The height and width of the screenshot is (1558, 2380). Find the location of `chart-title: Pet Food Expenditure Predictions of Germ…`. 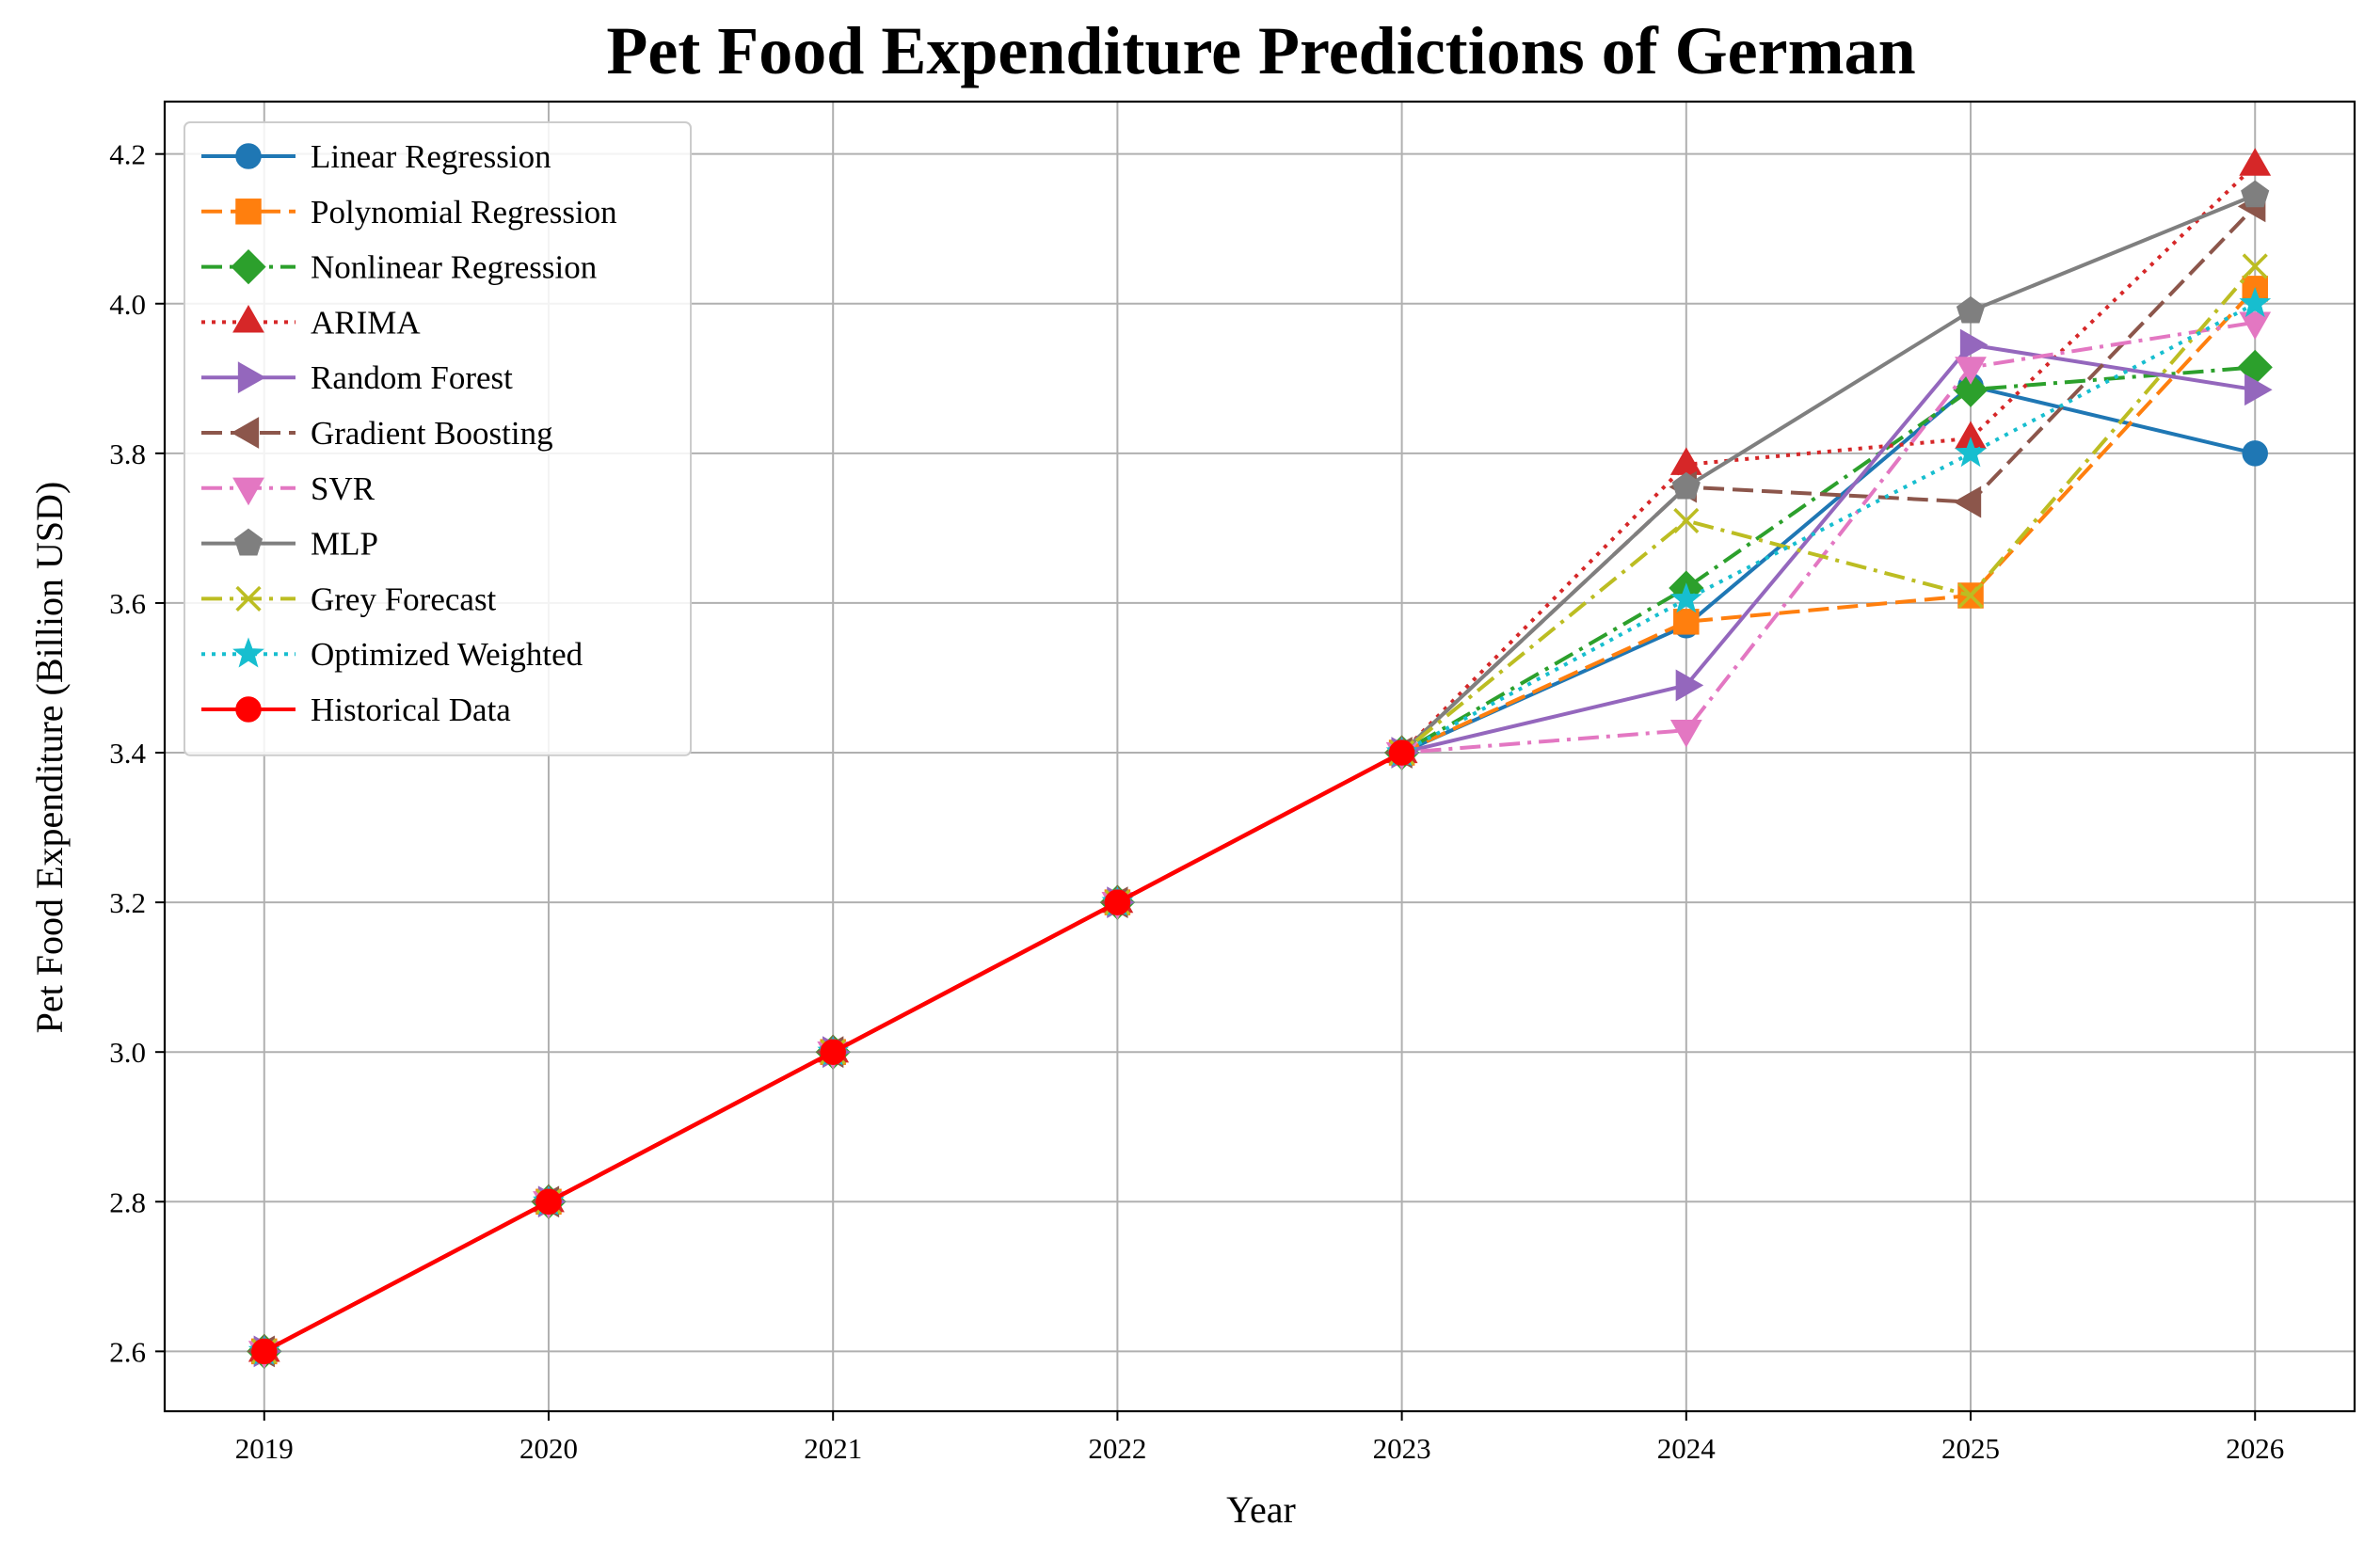

chart-title: Pet Food Expenditure Predictions of Germ… is located at coordinates (1260, 50).